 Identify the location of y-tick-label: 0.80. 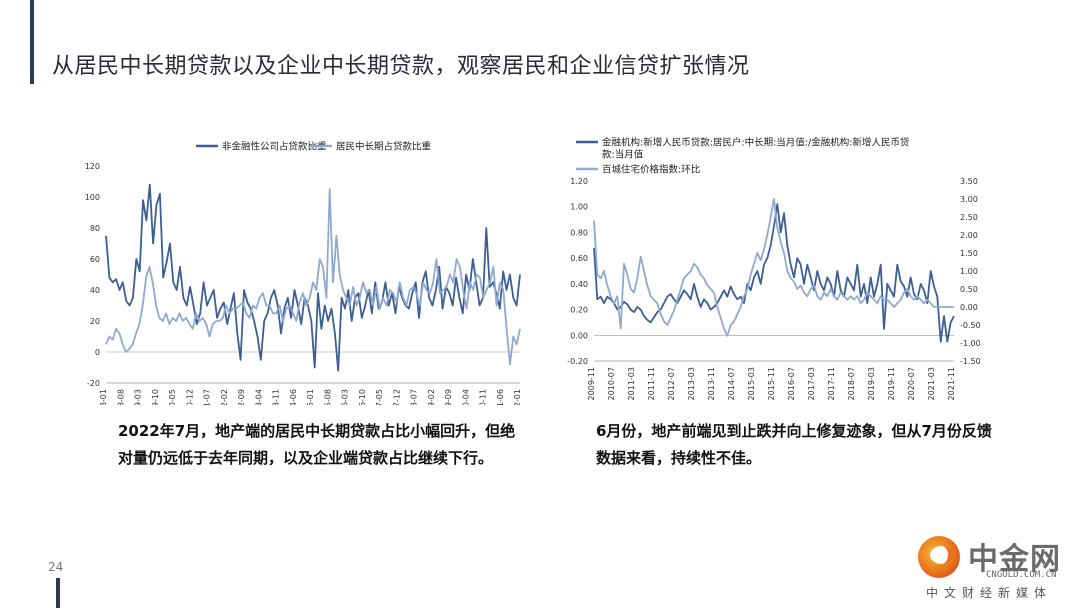
(579, 232).